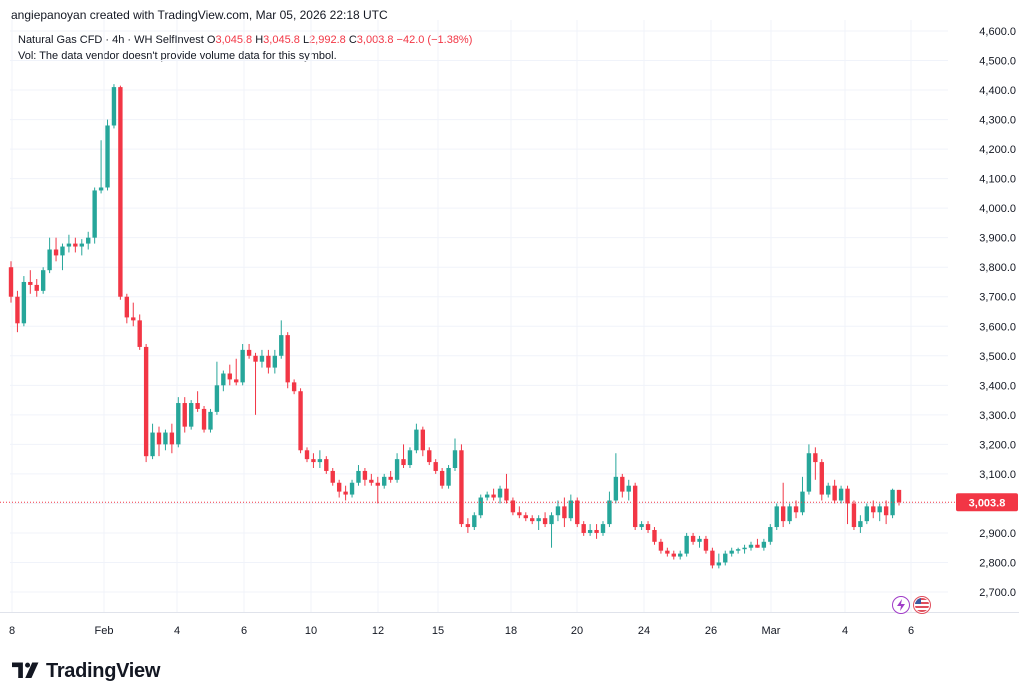 Image resolution: width=1024 pixels, height=699 pixels. What do you see at coordinates (987, 502) in the screenshot?
I see `last-price-tag` at bounding box center [987, 502].